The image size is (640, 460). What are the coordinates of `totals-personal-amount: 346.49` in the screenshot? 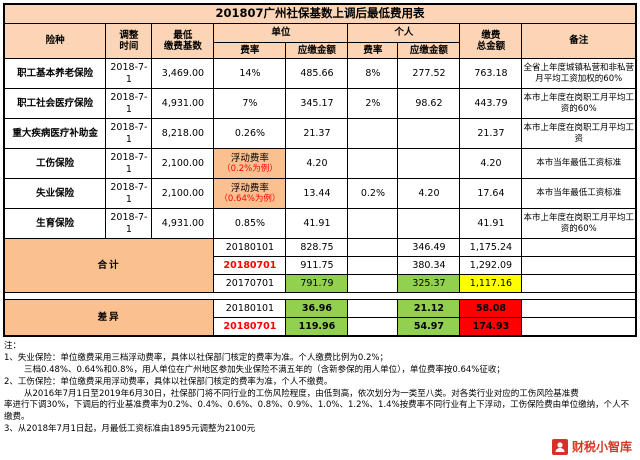 It's located at (429, 247).